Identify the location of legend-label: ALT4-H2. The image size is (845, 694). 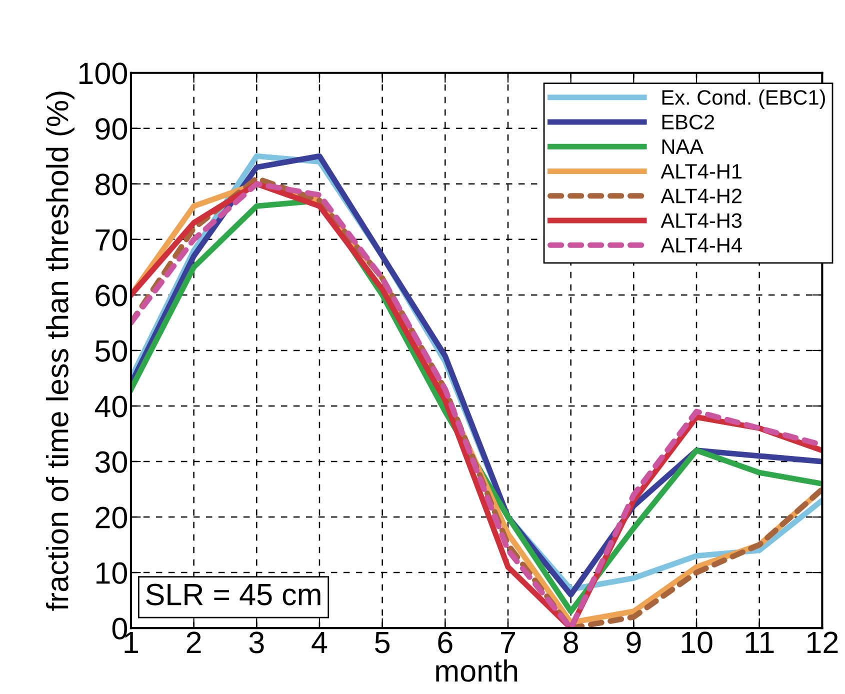
(701, 196).